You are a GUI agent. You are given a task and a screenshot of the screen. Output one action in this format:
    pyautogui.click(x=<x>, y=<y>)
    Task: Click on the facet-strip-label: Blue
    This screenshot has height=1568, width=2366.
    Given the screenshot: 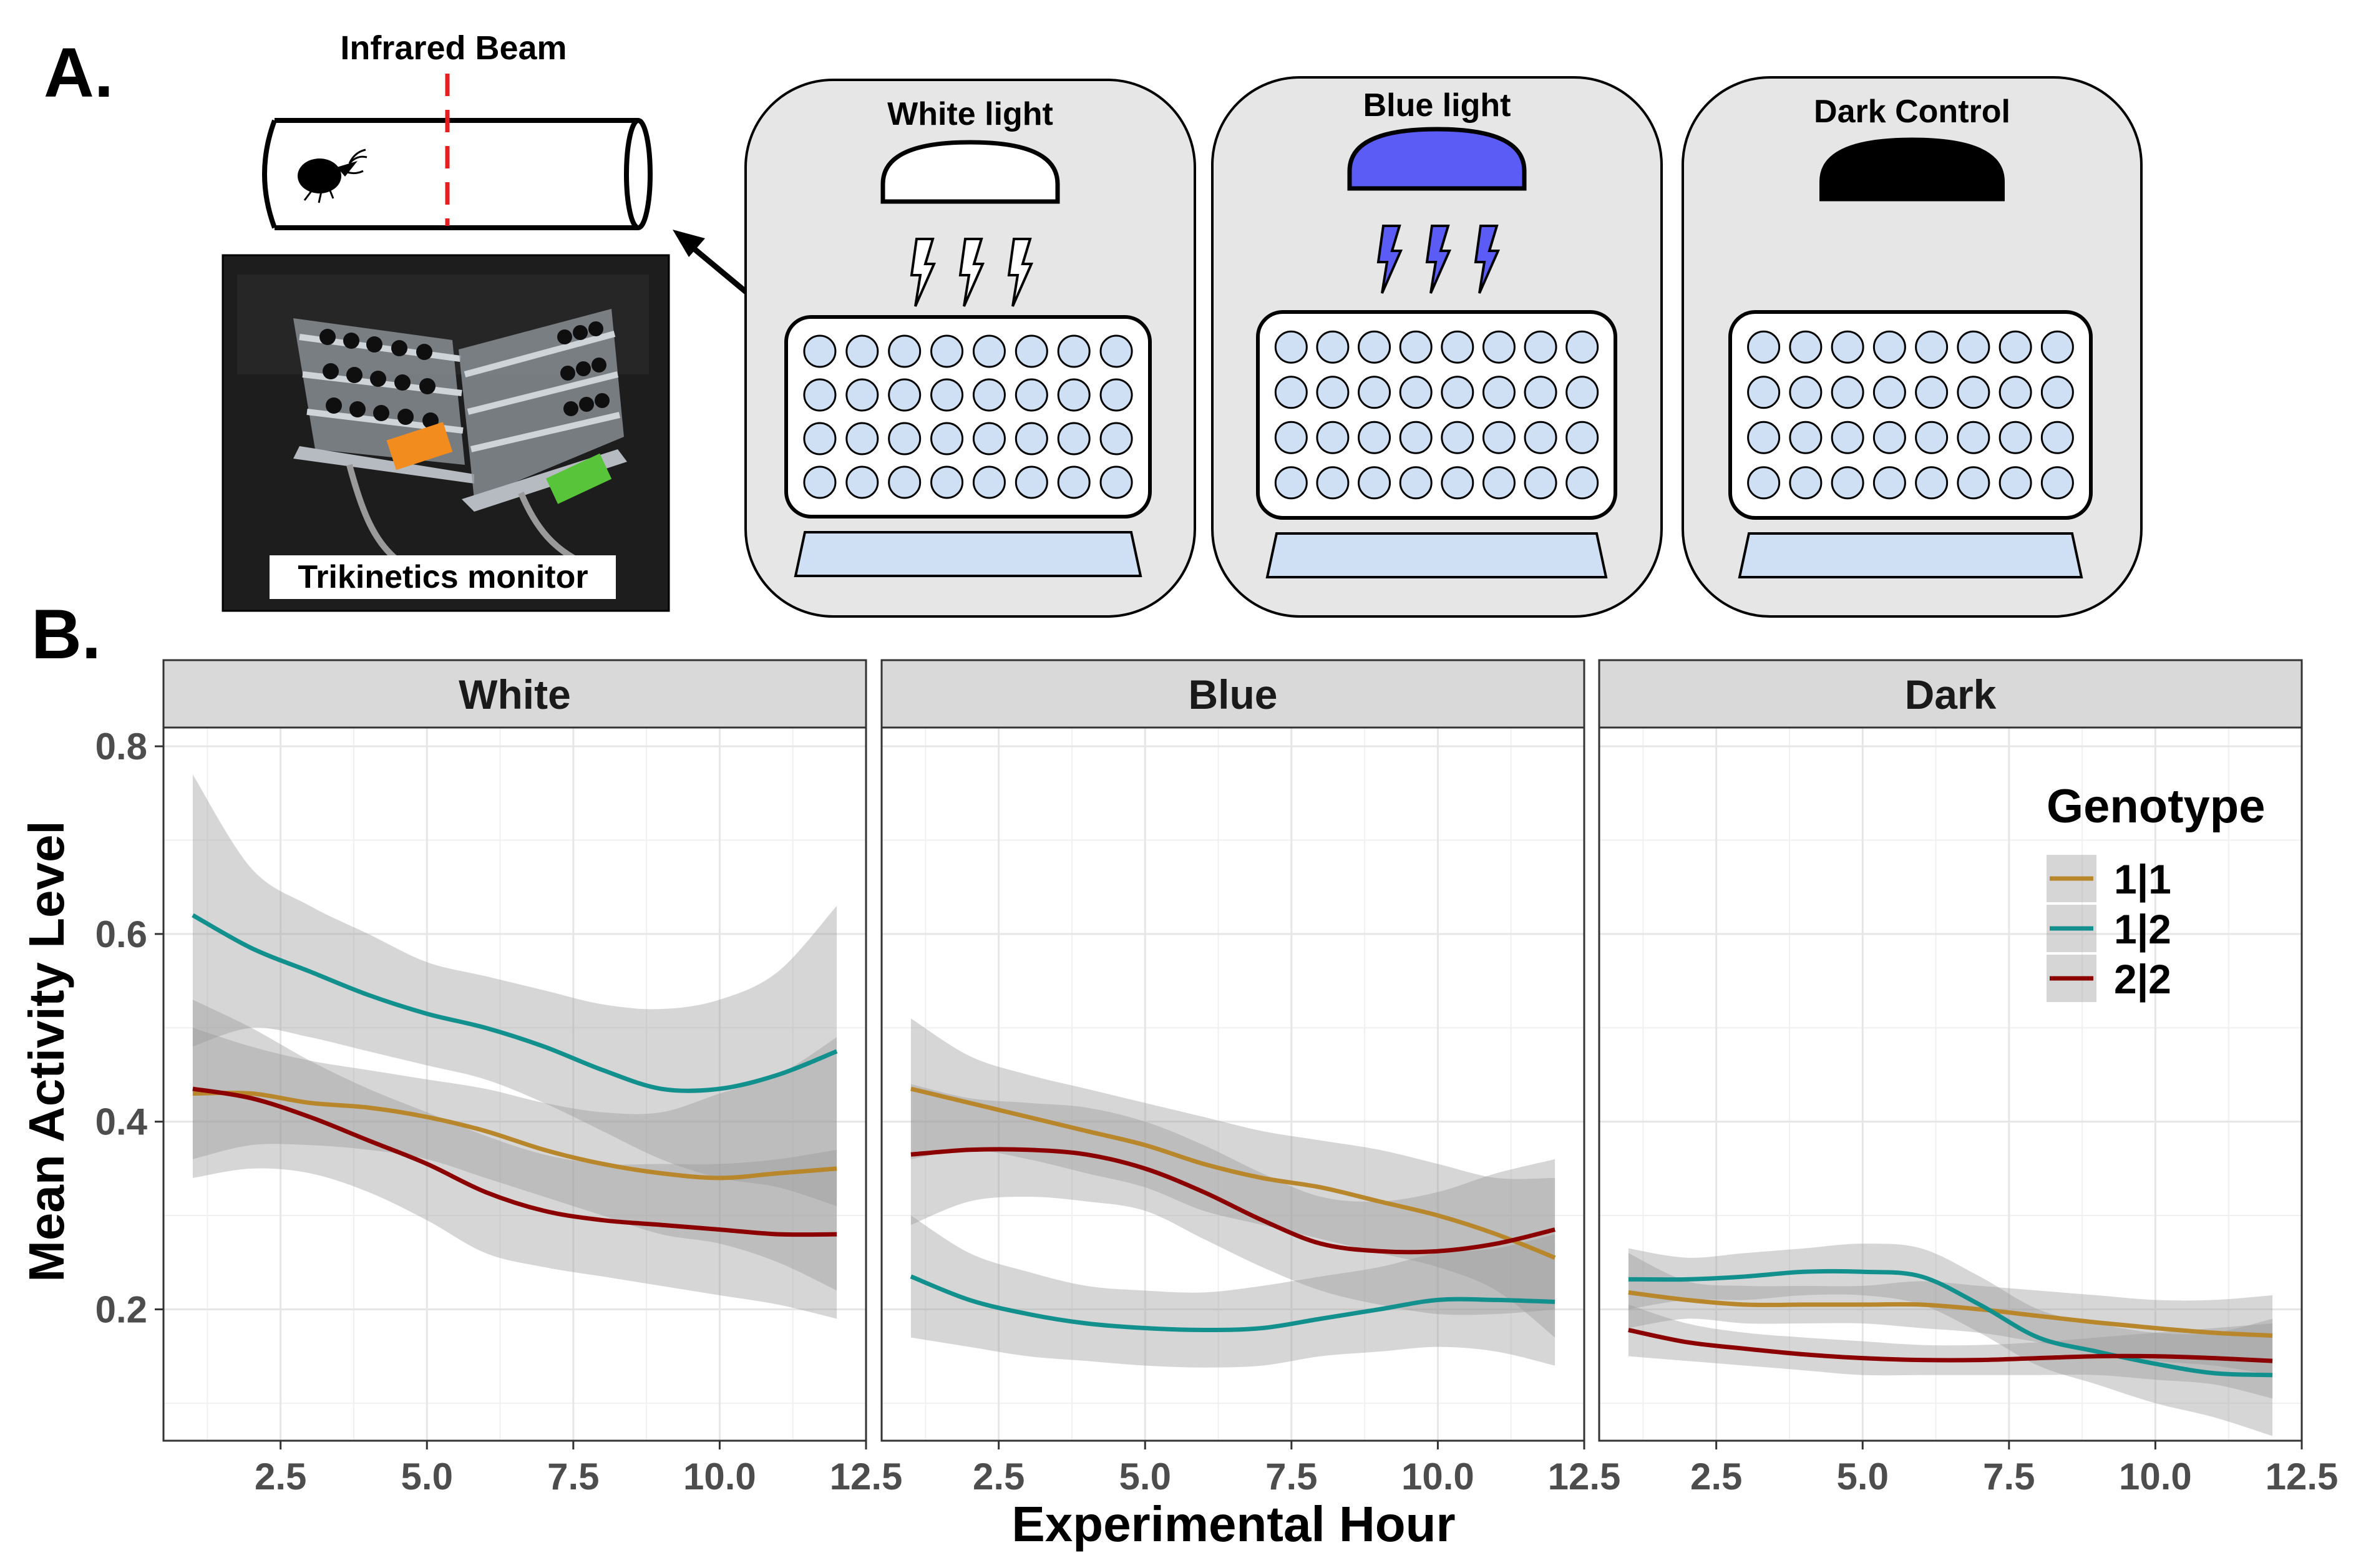 What is the action you would take?
    pyautogui.click(x=1232, y=694)
    